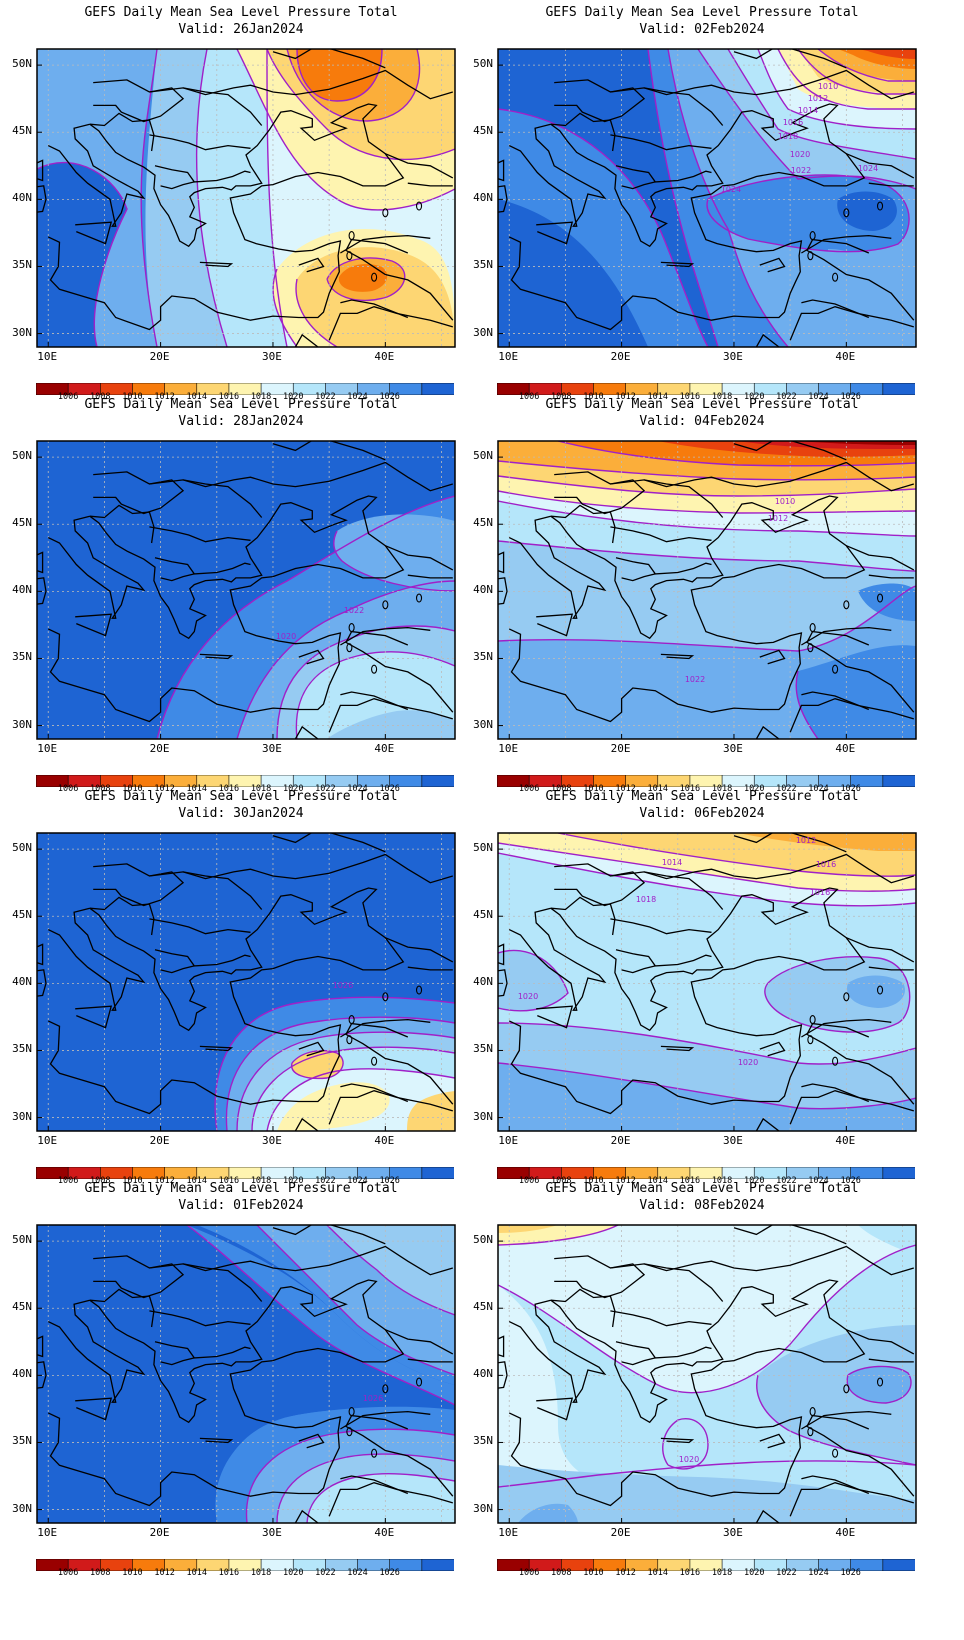 The height and width of the screenshot is (1640, 964). Describe the element at coordinates (68, 1181) in the screenshot. I see `colorbar-level: 1006` at that location.